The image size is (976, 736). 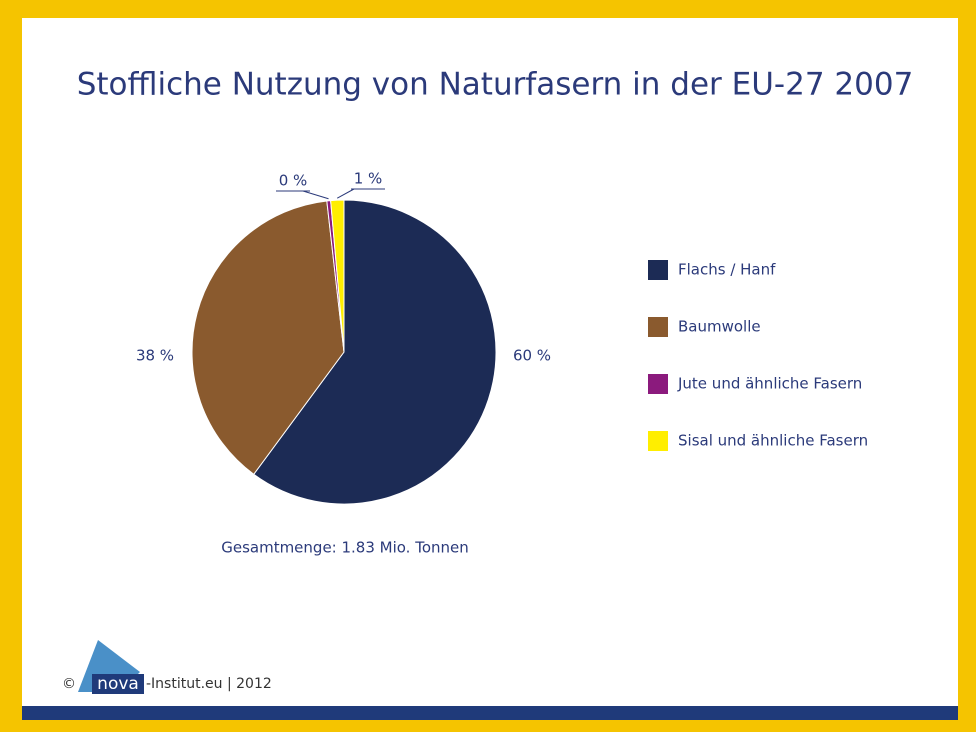 I want to click on legend-label: Flachs / Hanf, so click(x=727, y=270).